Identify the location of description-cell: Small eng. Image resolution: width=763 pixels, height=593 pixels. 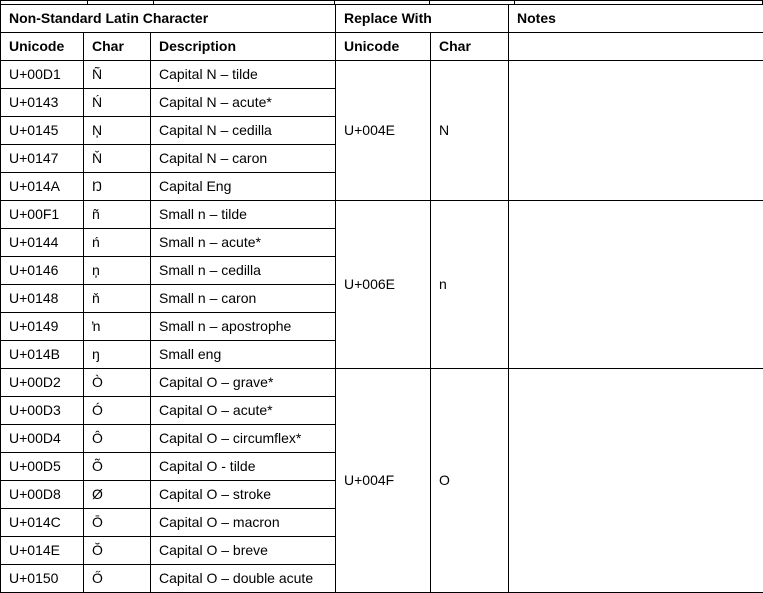
(243, 354).